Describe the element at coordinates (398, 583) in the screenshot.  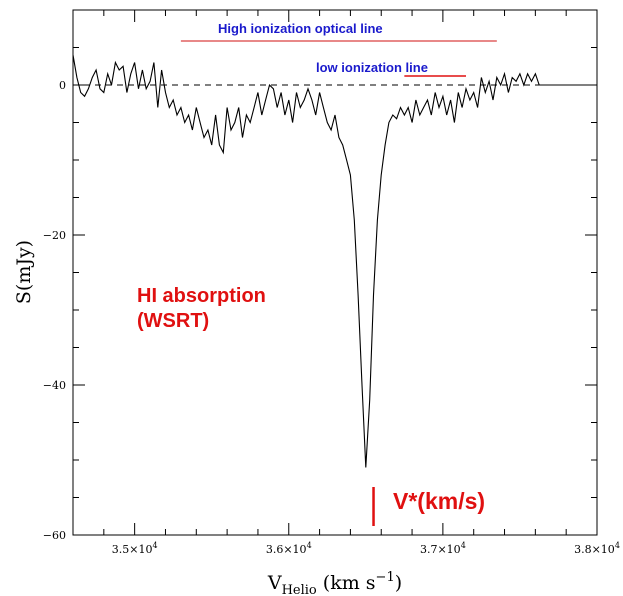
I see `x-axis-title-close: )` at that location.